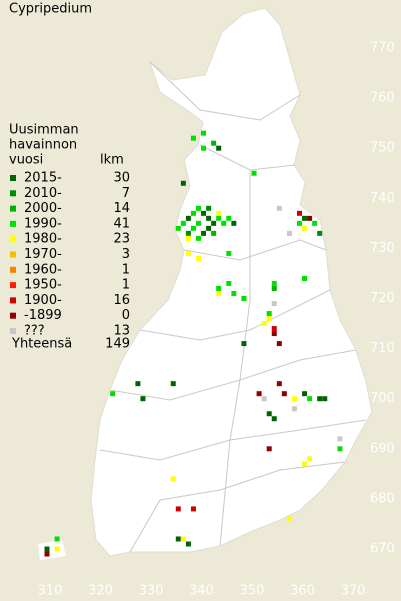 Image resolution: width=401 pixels, height=601 pixels. What do you see at coordinates (201, 591) in the screenshot?
I see `x-tick-label: 340` at bounding box center [201, 591].